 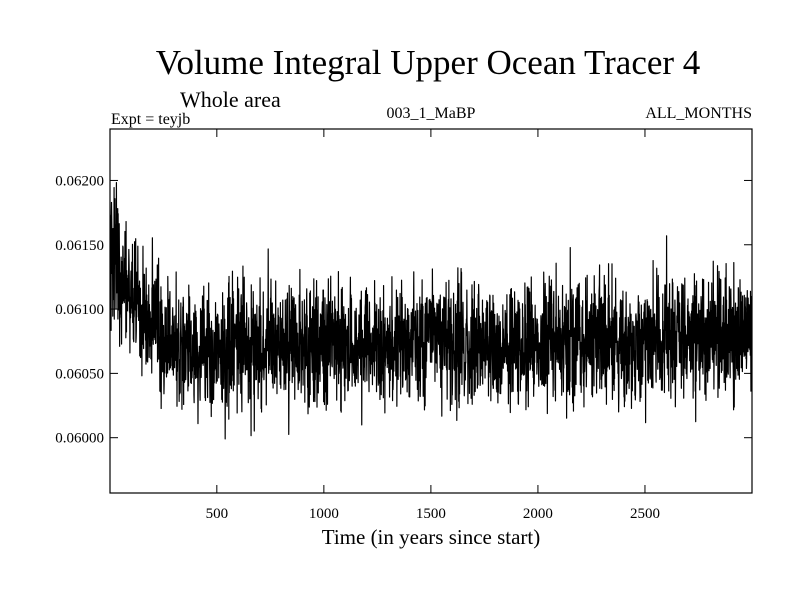 What do you see at coordinates (645, 514) in the screenshot?
I see `x-tick-label: 2500` at bounding box center [645, 514].